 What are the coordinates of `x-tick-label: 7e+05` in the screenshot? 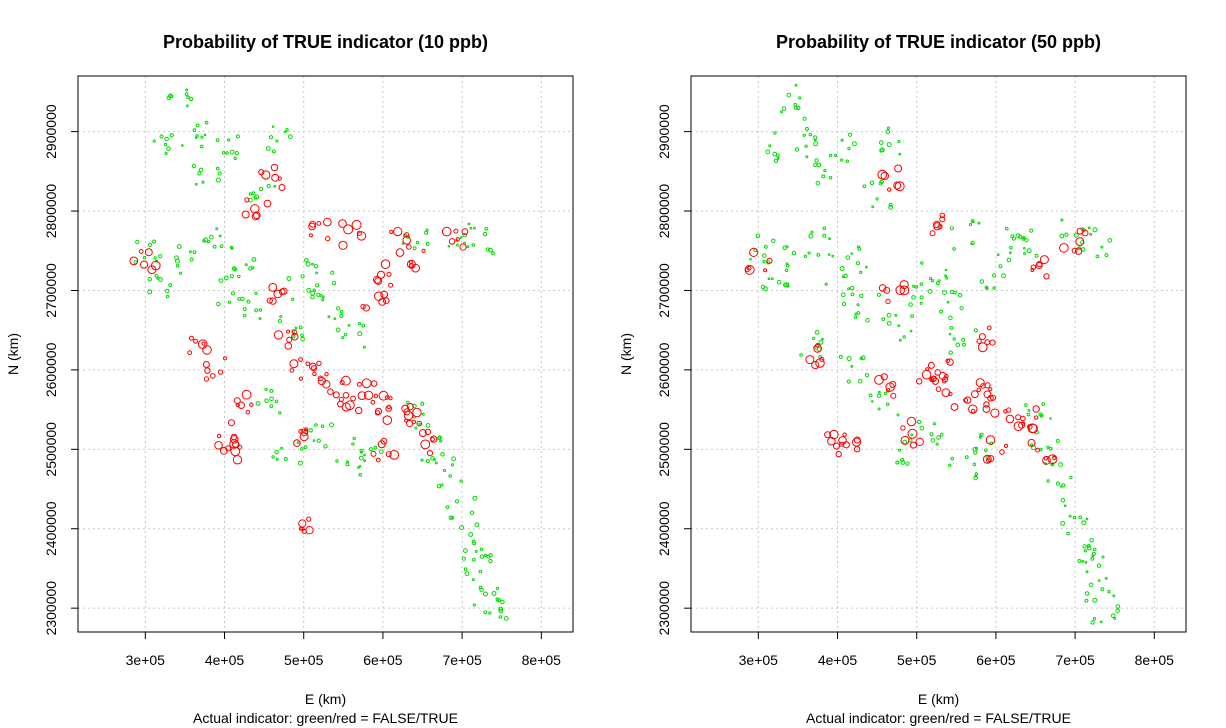 It's located at (462, 660).